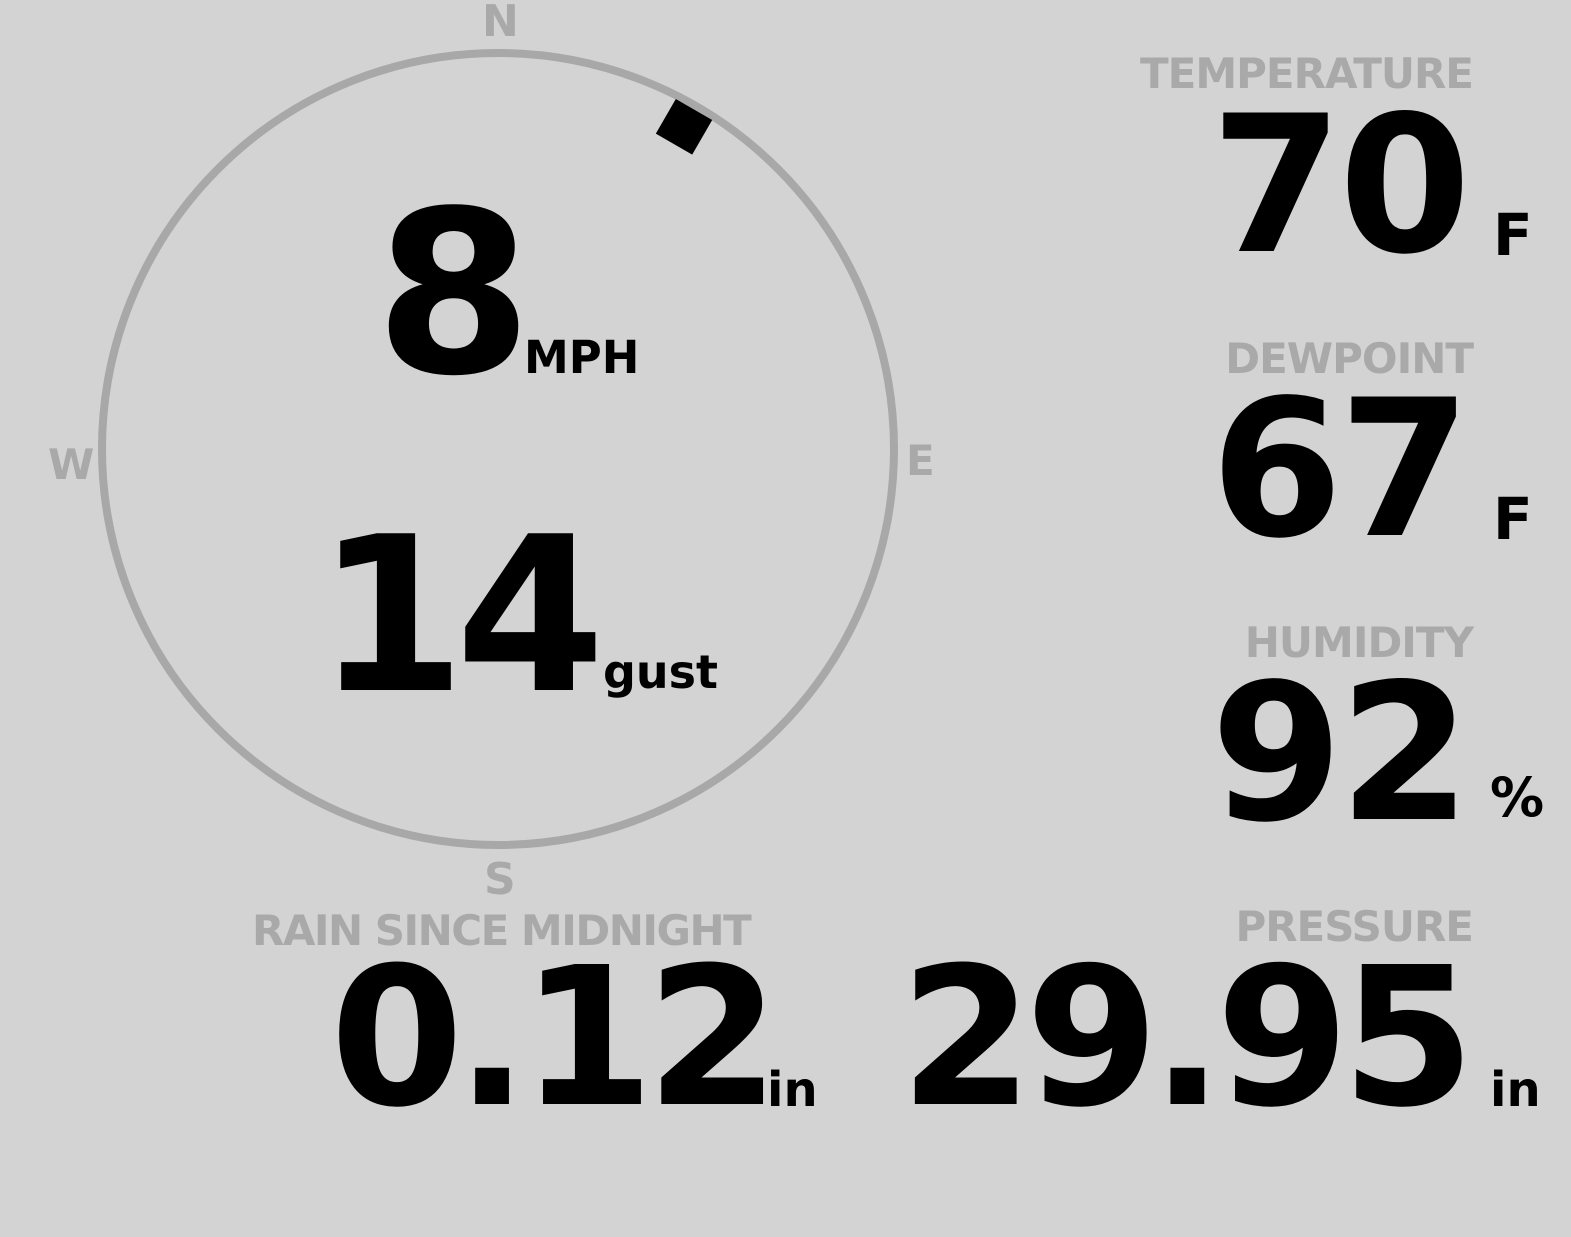  Describe the element at coordinates (1359, 642) in the screenshot. I see `humidity-label: HUMIDITY` at that location.